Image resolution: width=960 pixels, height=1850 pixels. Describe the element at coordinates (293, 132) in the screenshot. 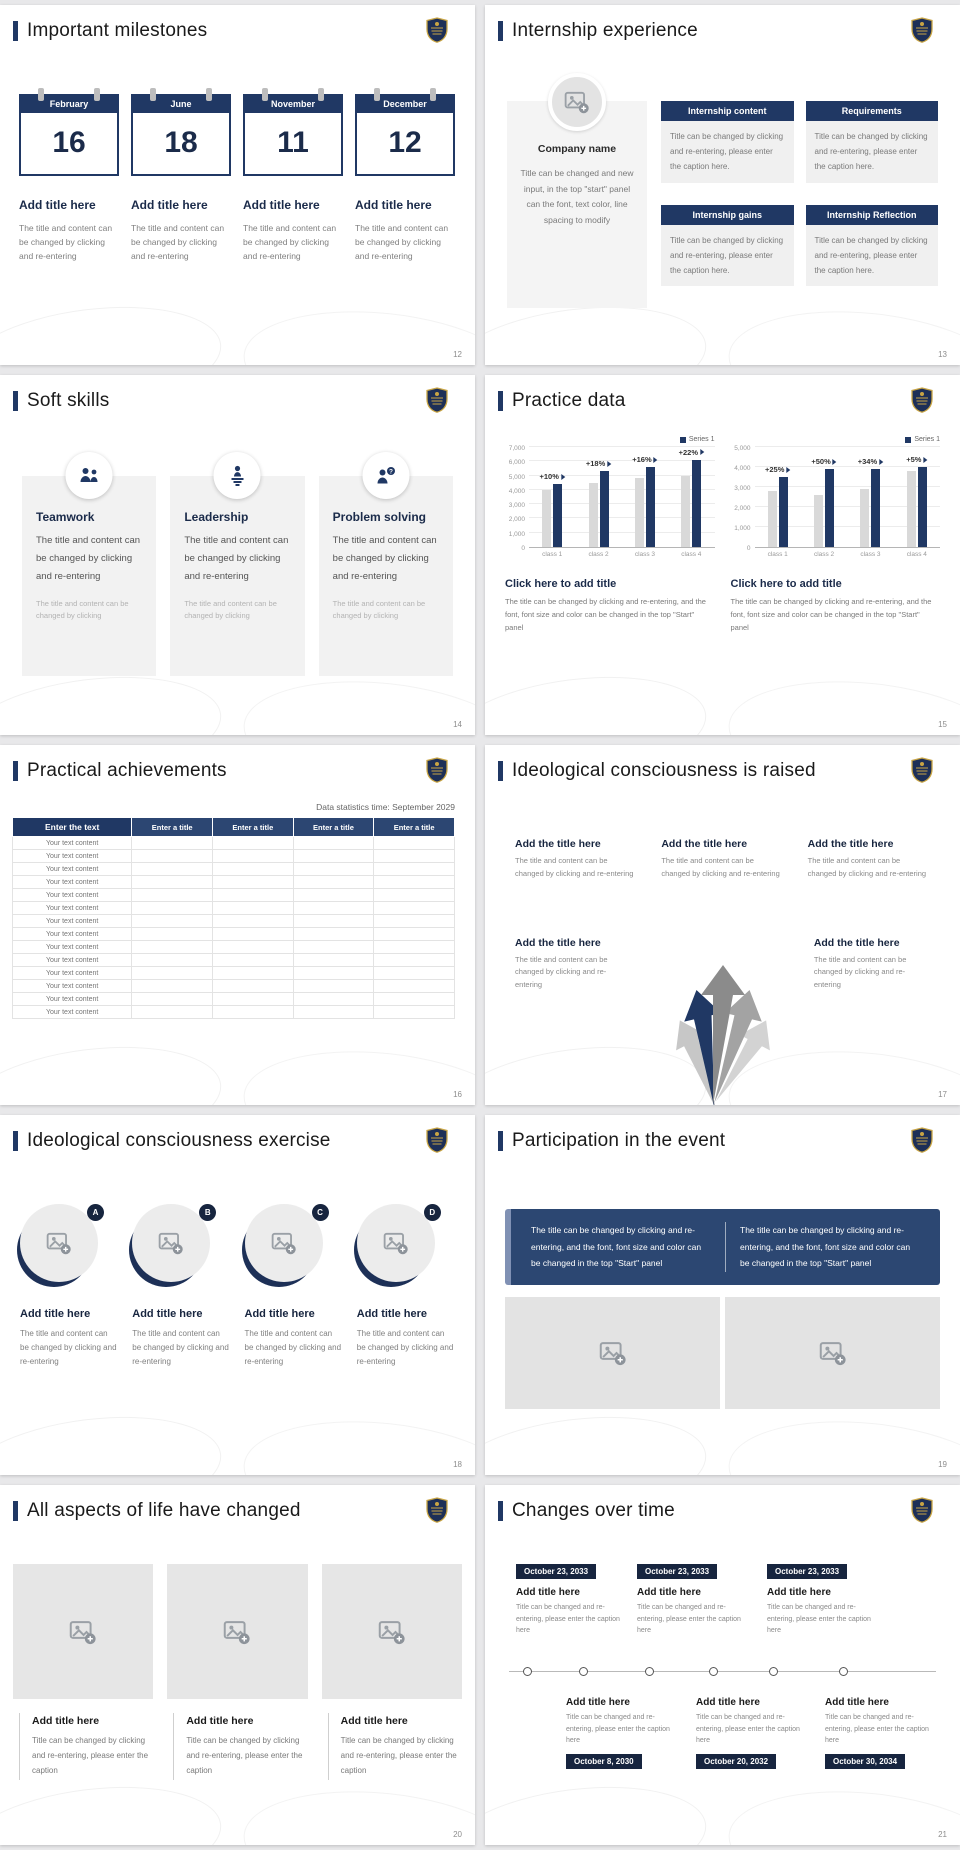

I see `calendar-icon: November 11` at that location.